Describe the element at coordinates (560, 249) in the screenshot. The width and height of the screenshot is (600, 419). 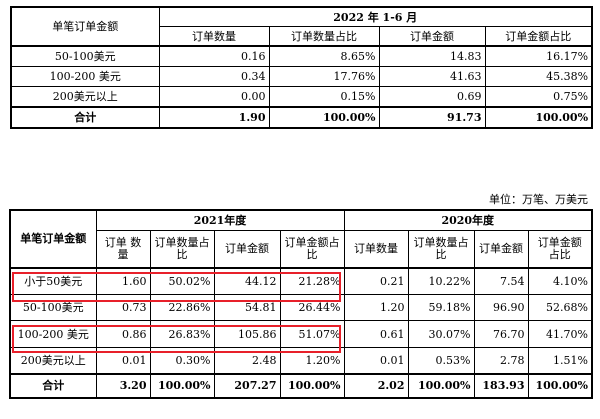
I see `column-header: 订单金额 占比` at that location.